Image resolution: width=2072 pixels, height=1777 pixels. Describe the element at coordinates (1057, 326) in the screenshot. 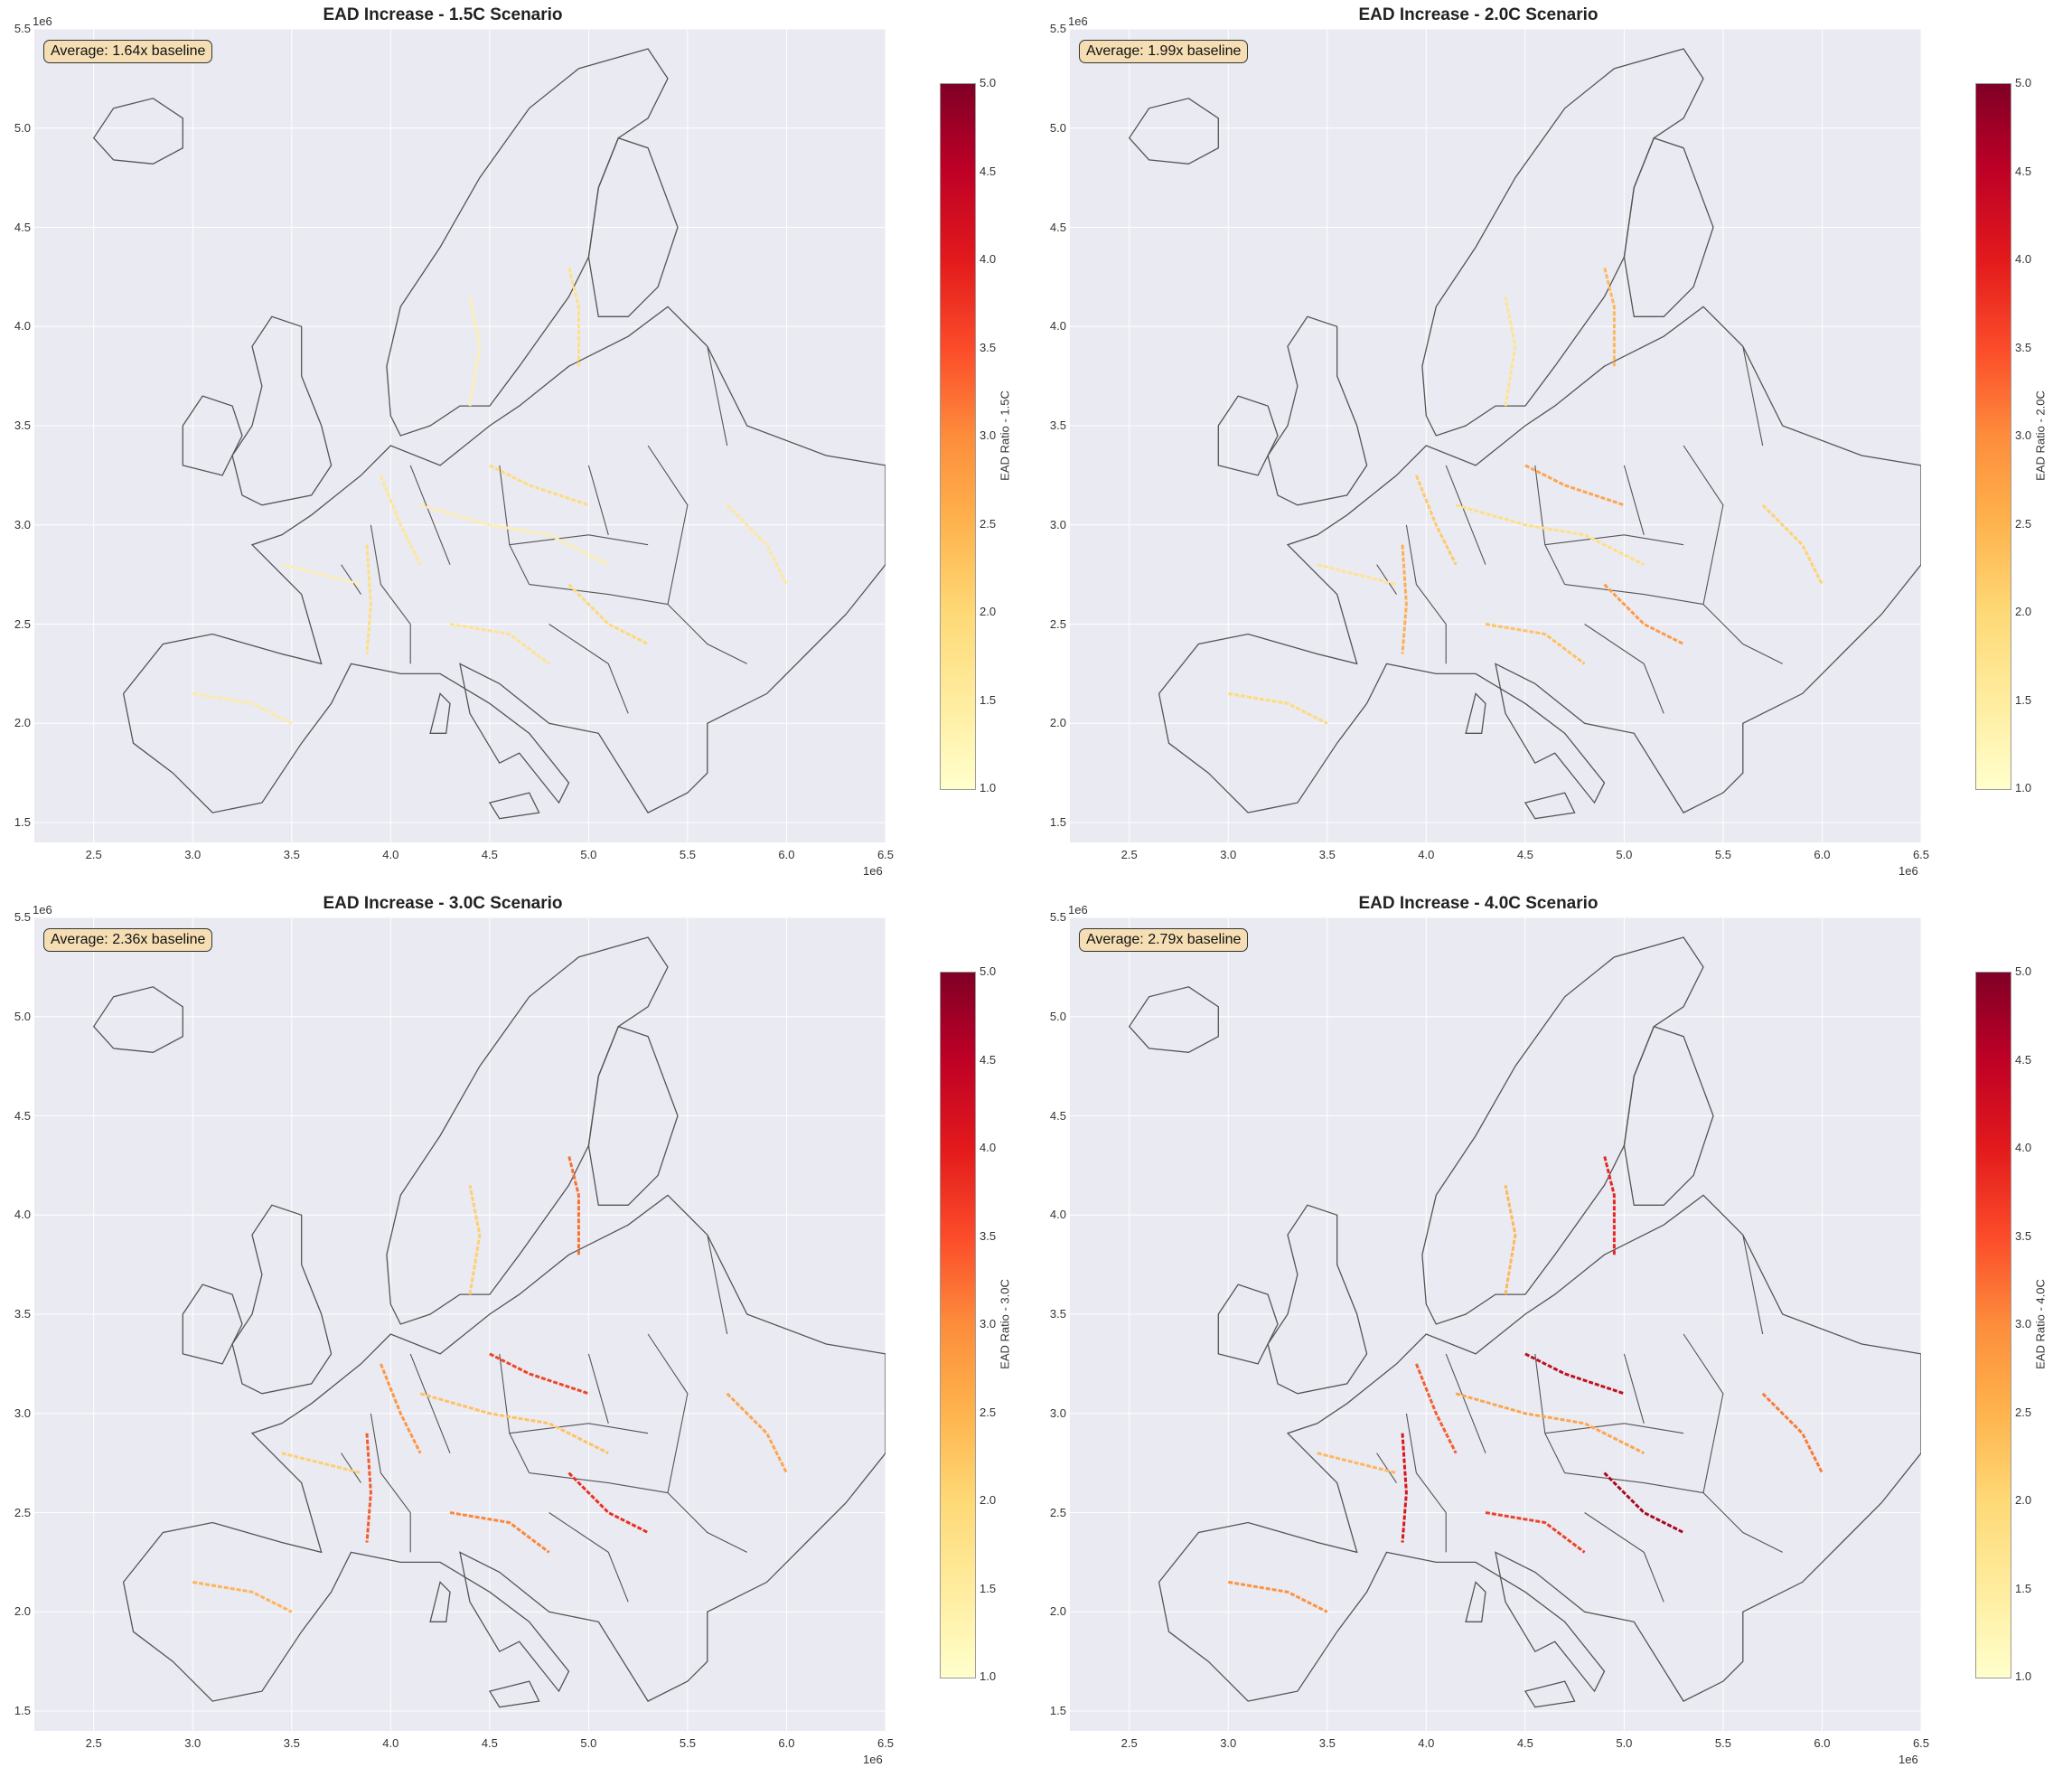

I see `y-tick-label: 4.0` at that location.